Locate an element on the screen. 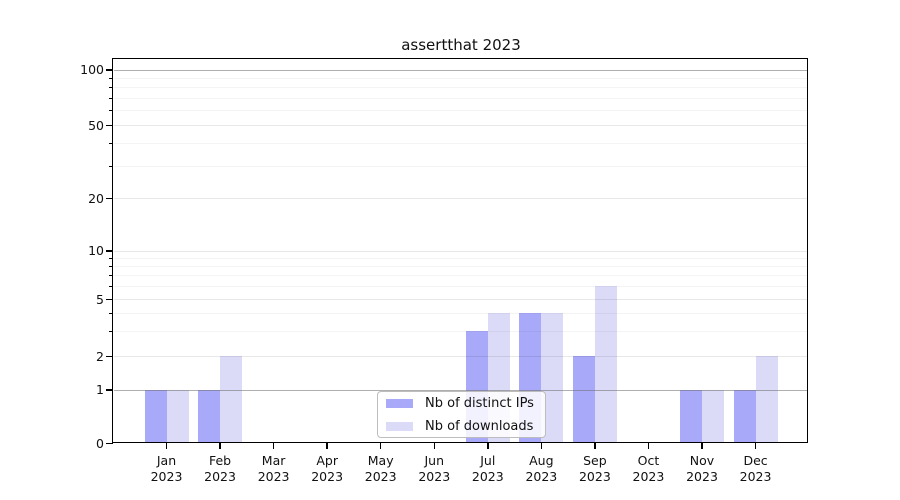 The width and height of the screenshot is (900, 500). x-tick-feb is located at coordinates (220, 446).